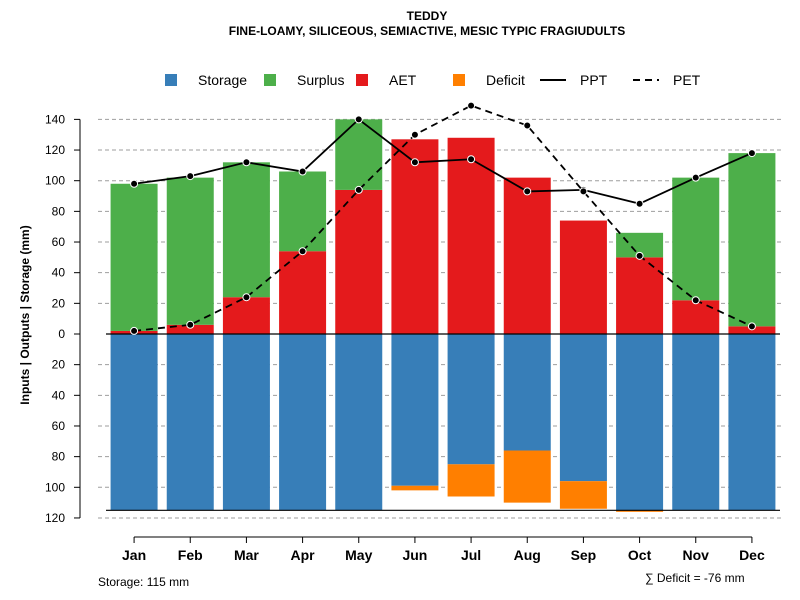  I want to click on y-tick-label: 140, so click(55, 119).